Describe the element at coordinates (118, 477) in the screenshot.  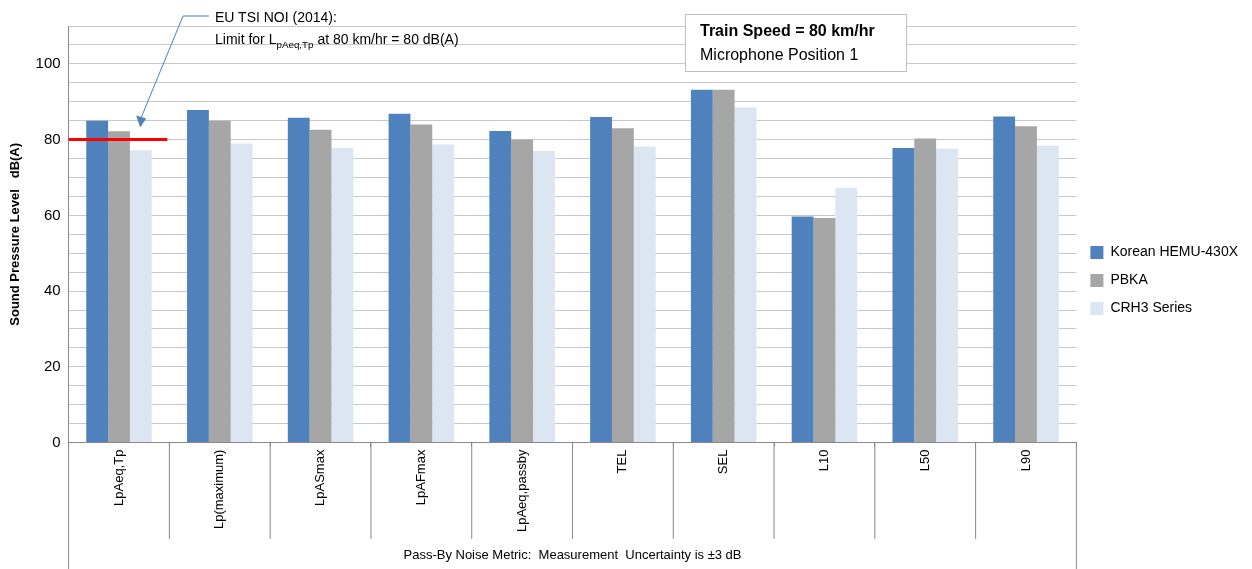
I see `x-tick-label: LpAeq,Tp` at that location.